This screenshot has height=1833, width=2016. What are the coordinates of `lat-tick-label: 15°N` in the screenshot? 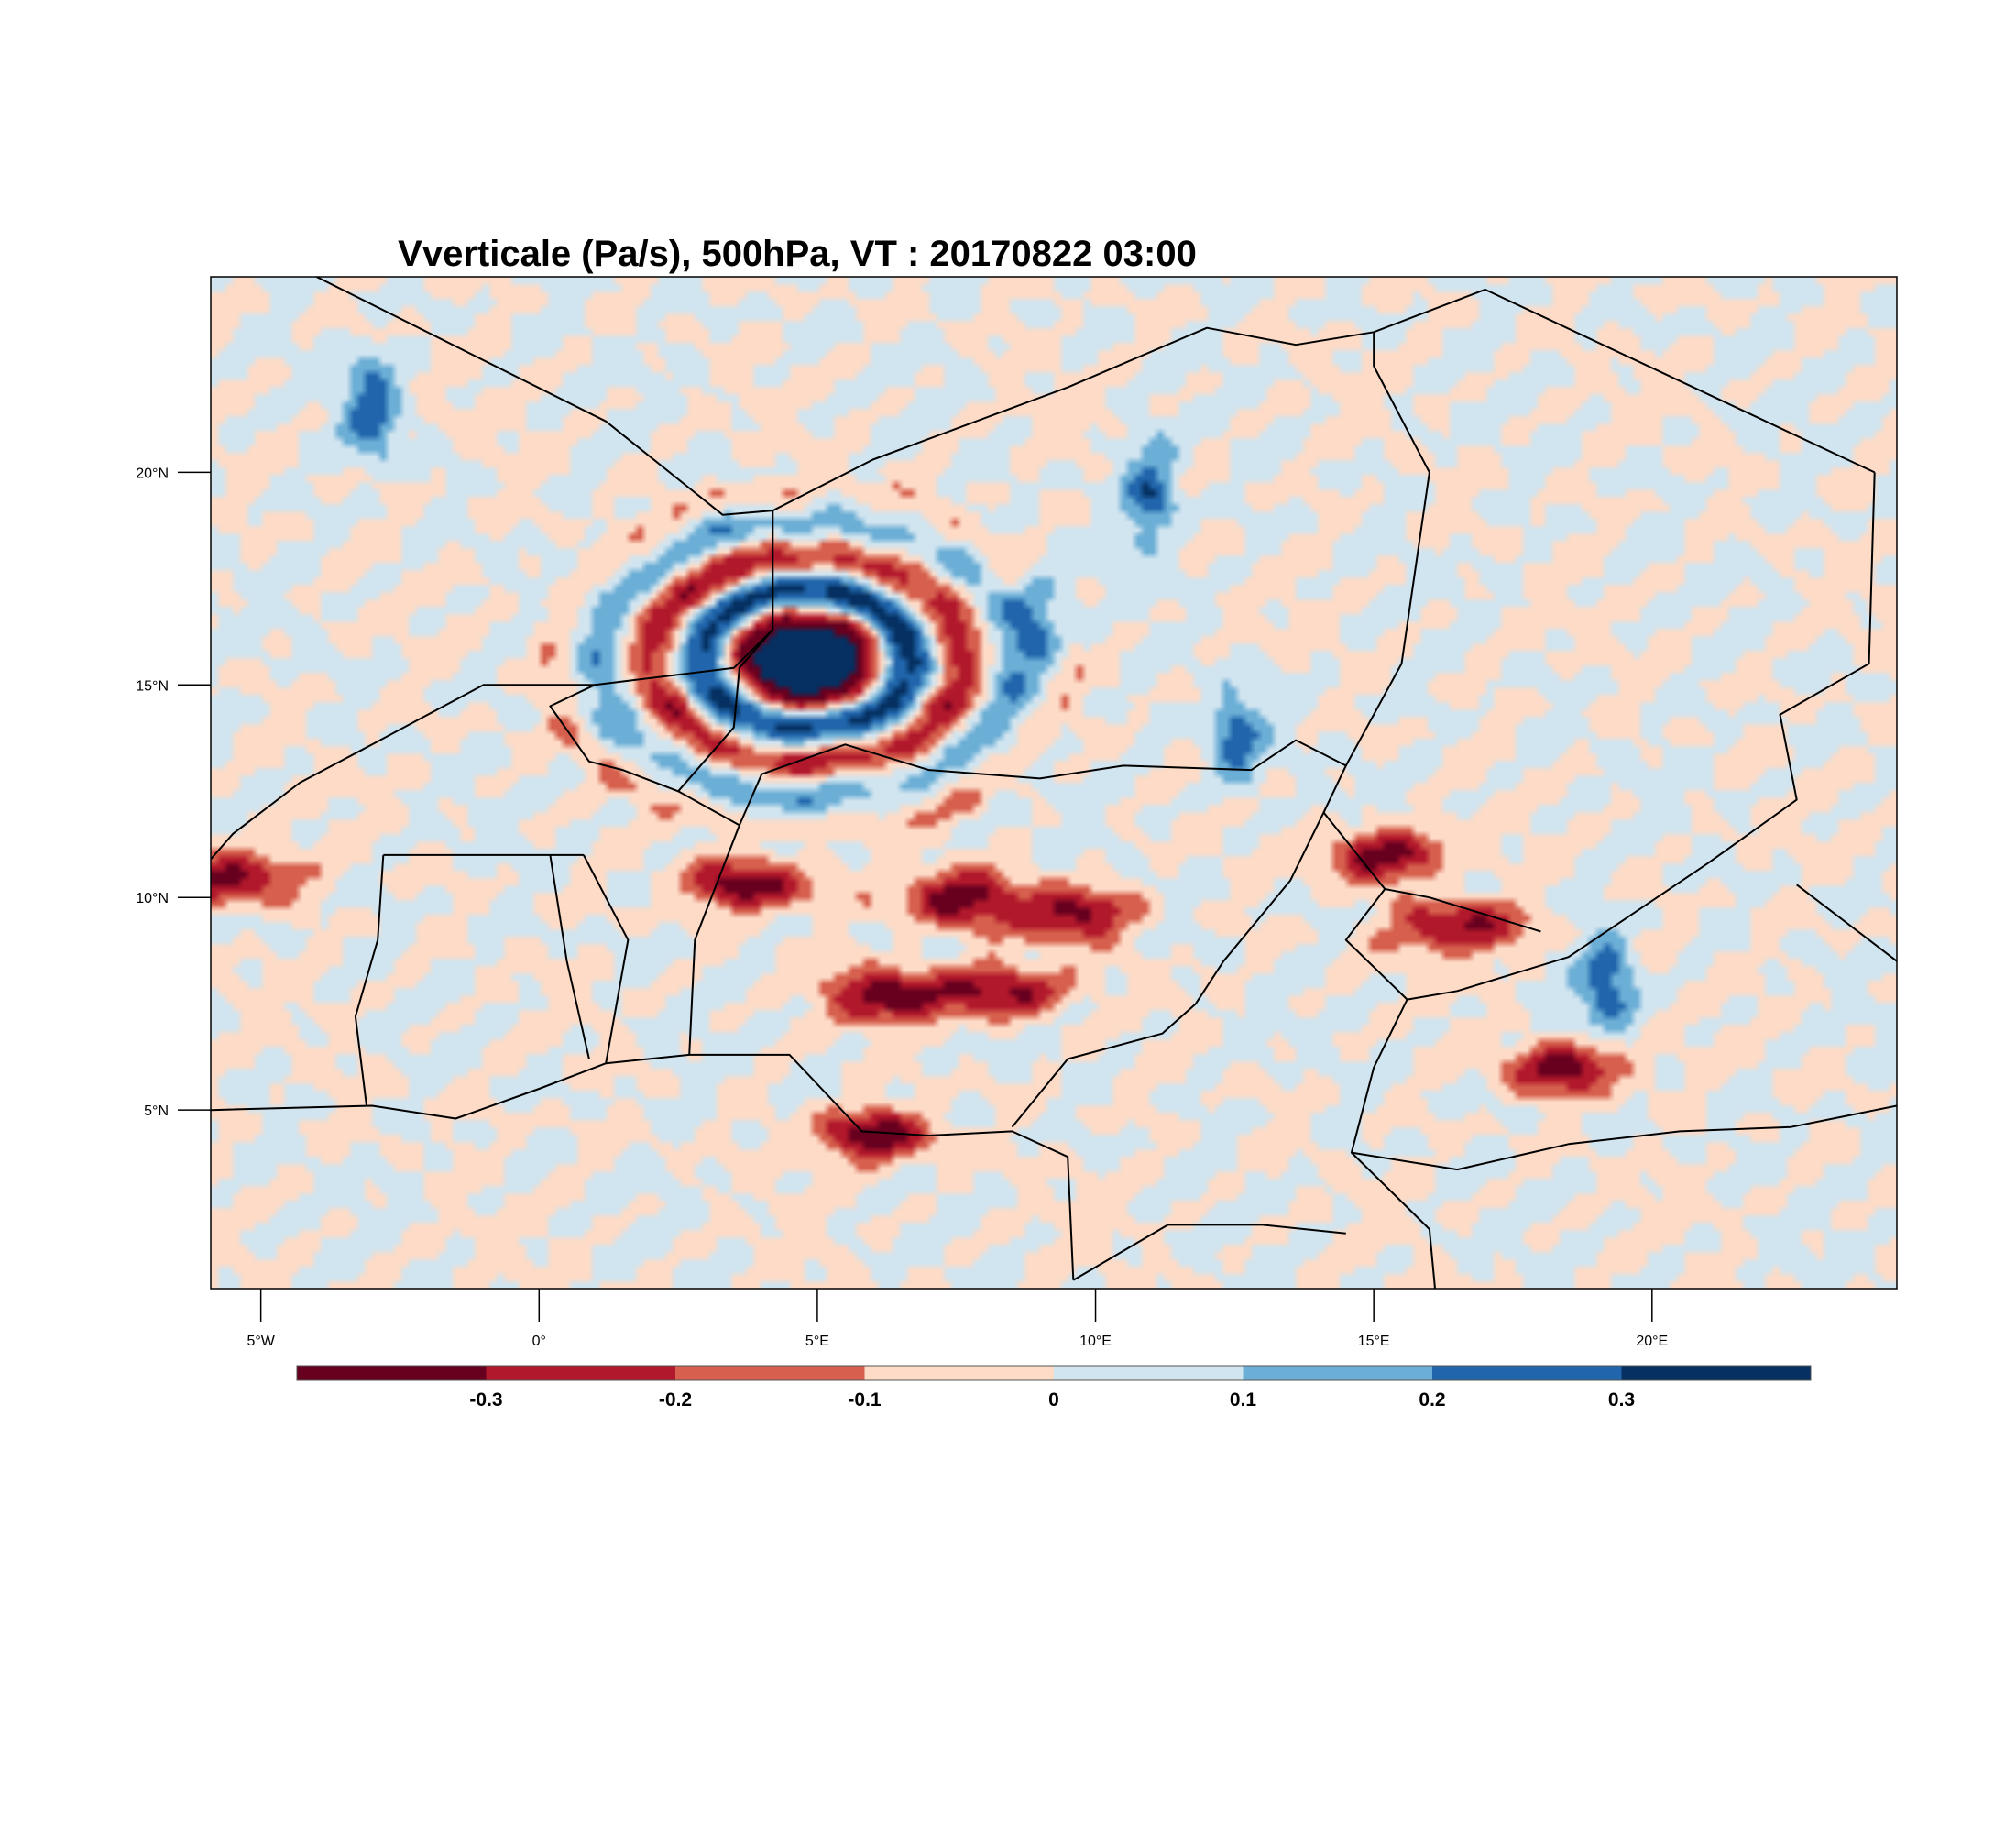 It's located at (152, 686).